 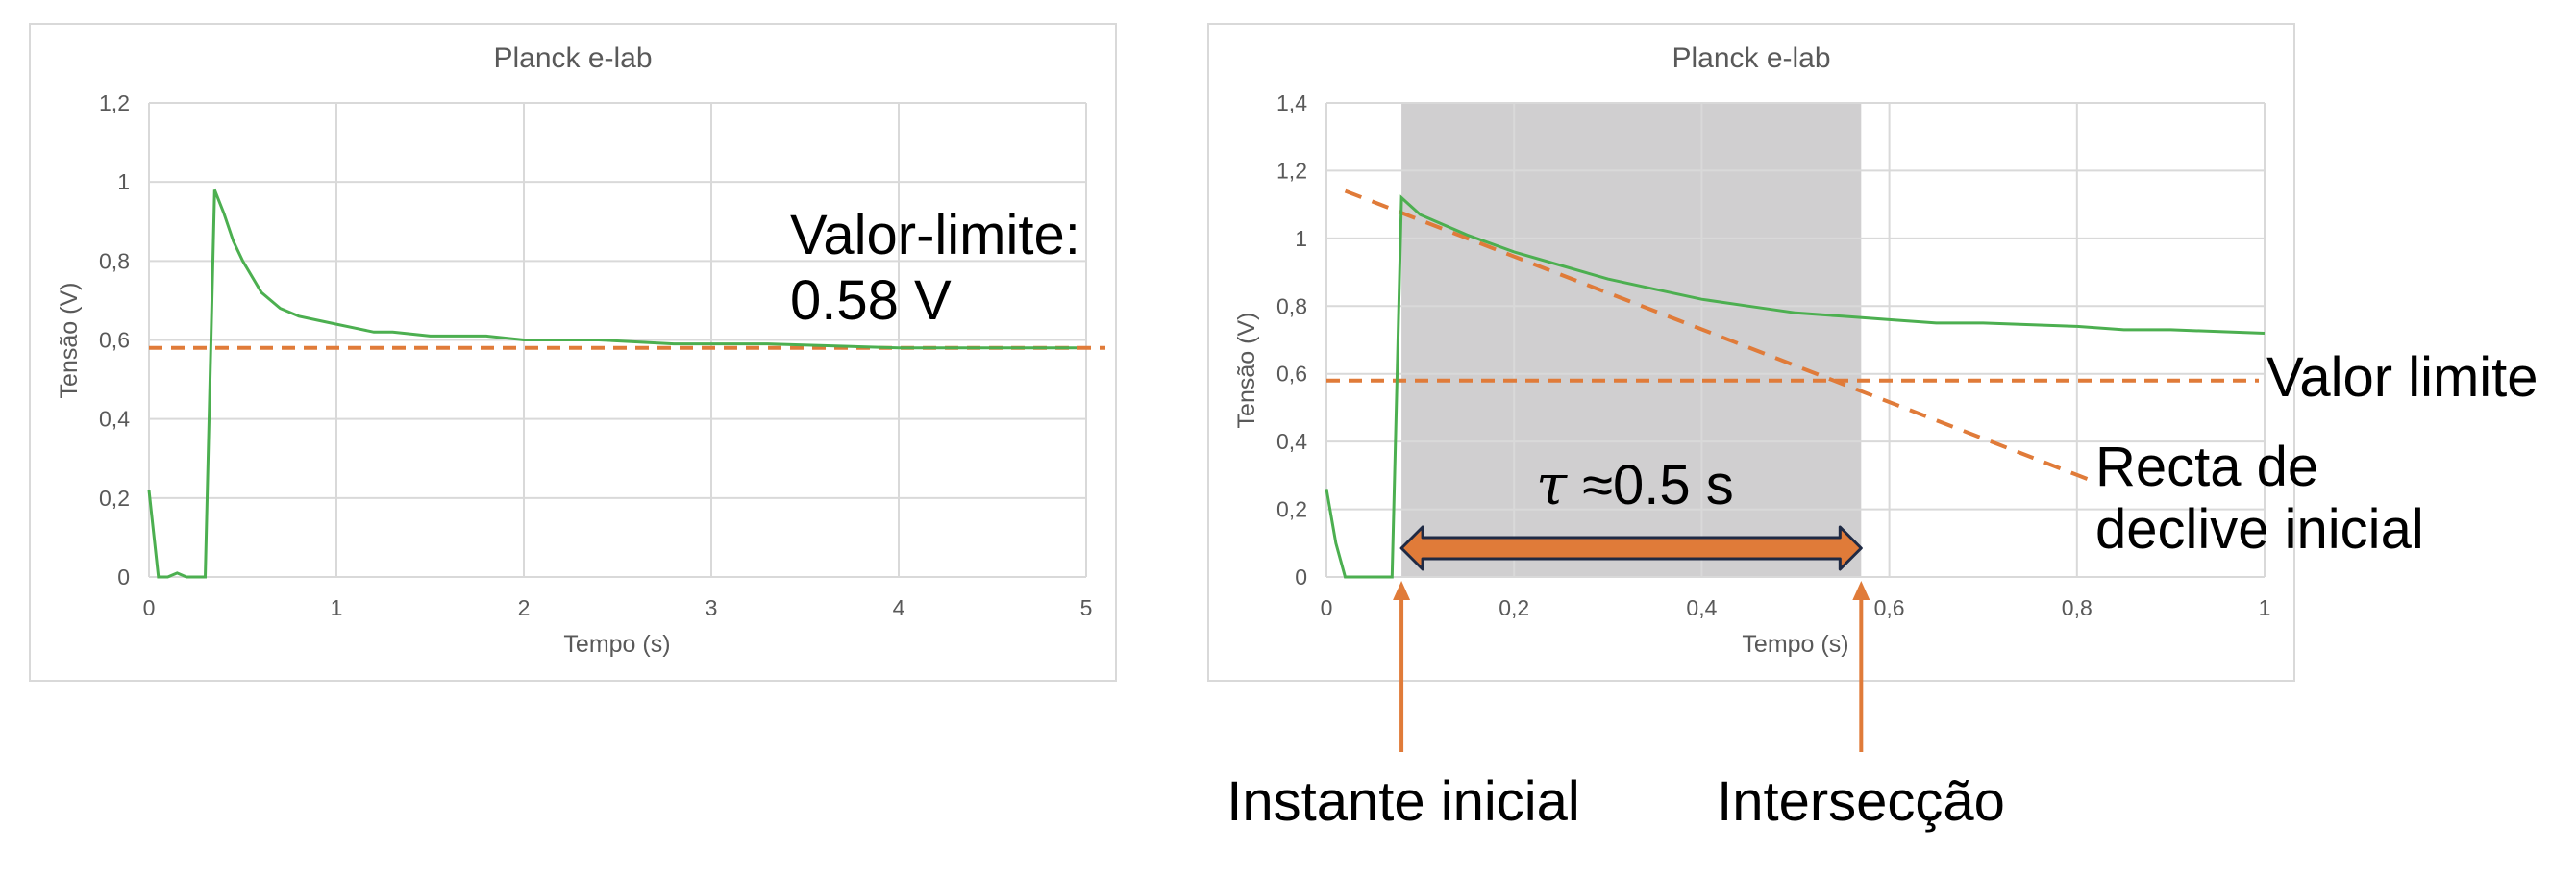 I want to click on left-chart-x-axis-title: Tempo (s), so click(x=616, y=644).